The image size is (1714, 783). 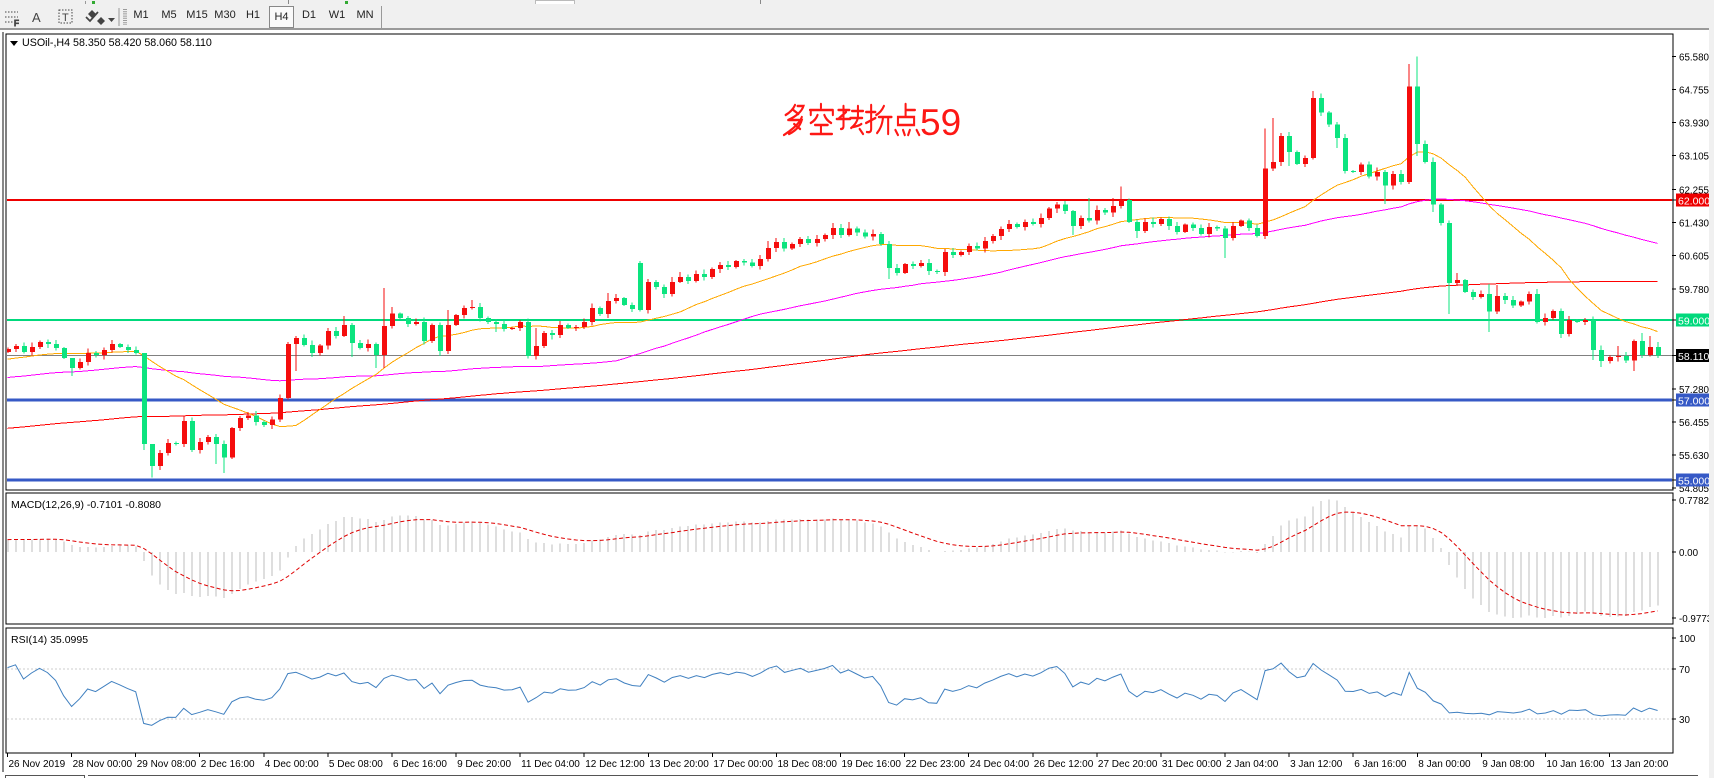 What do you see at coordinates (1694, 501) in the screenshot?
I see `svg-text: 0.7782` at bounding box center [1694, 501].